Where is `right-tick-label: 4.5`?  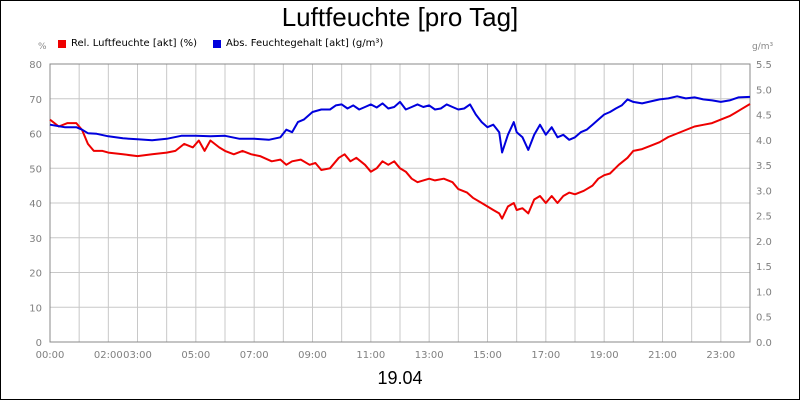 right-tick-label: 4.5 is located at coordinates (764, 116).